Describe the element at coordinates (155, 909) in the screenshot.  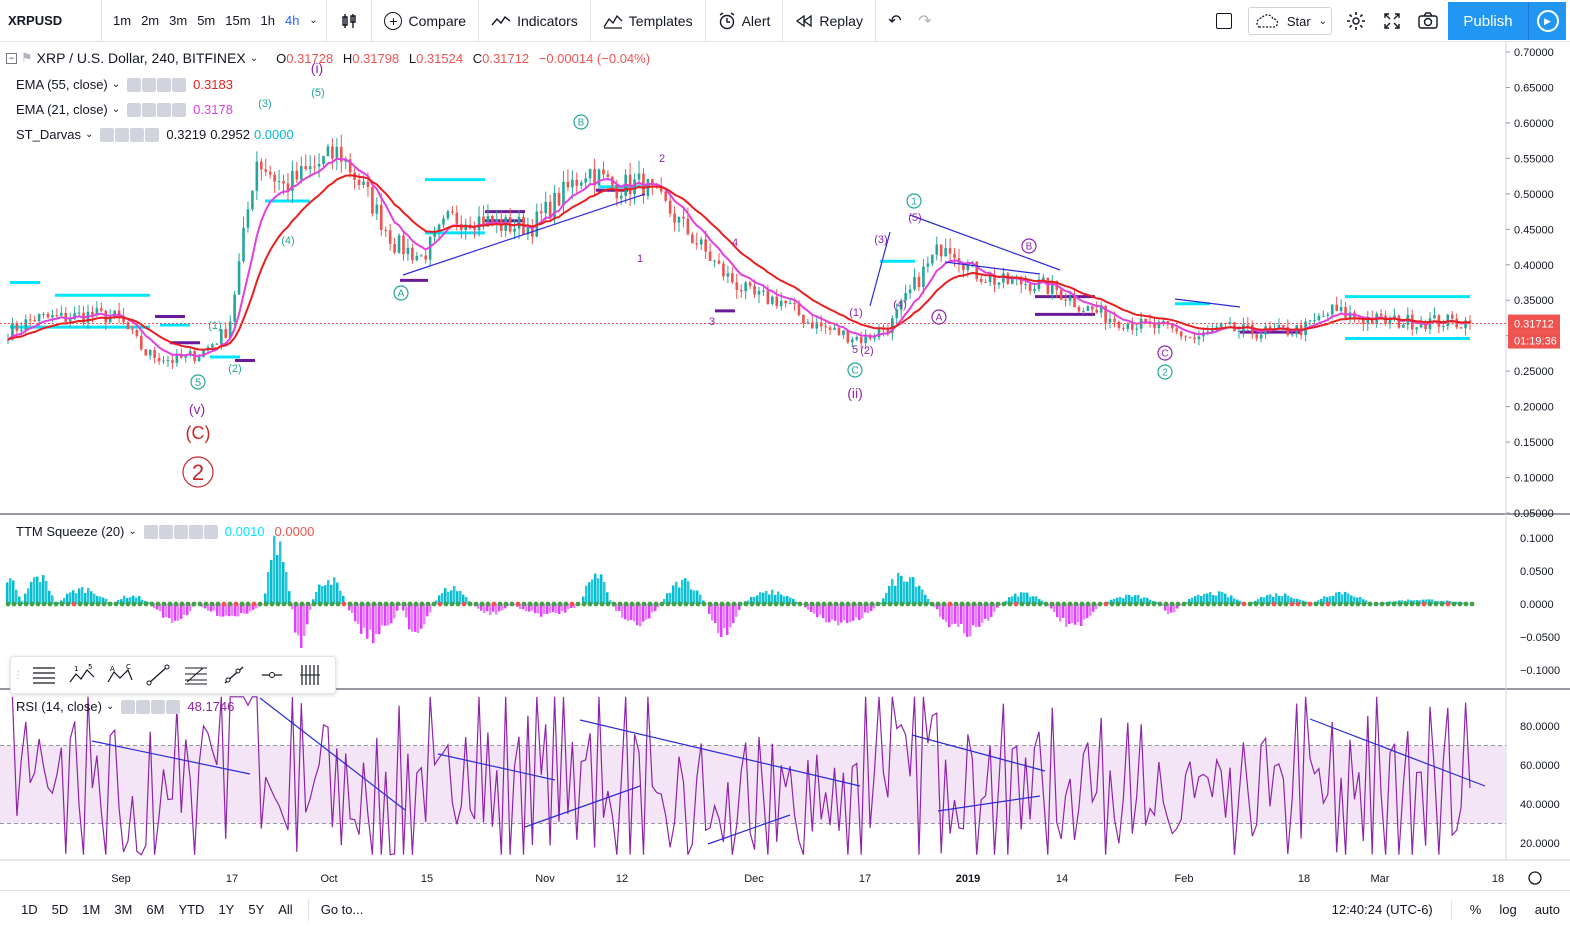
I see `range-6m: 6M` at that location.